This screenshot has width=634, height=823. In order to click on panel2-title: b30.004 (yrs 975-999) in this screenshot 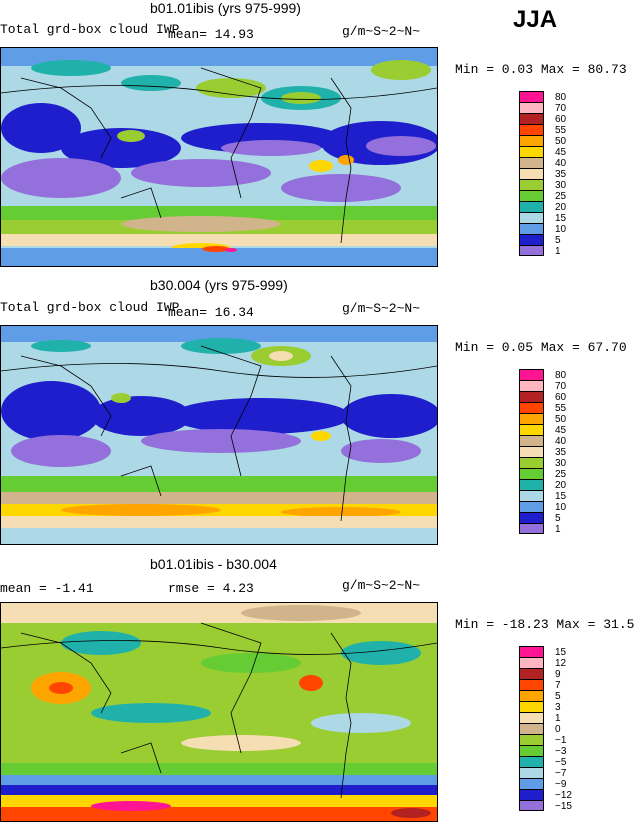, I will do `click(219, 285)`.